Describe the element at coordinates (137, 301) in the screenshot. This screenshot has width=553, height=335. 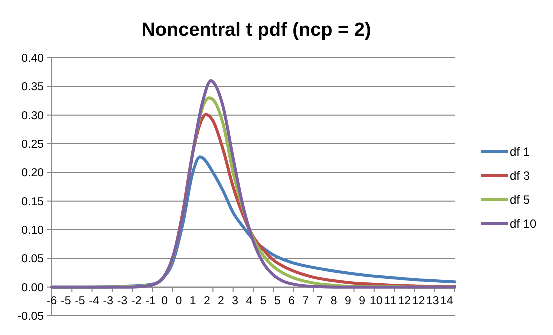
I see `x-tick-label: -2` at that location.